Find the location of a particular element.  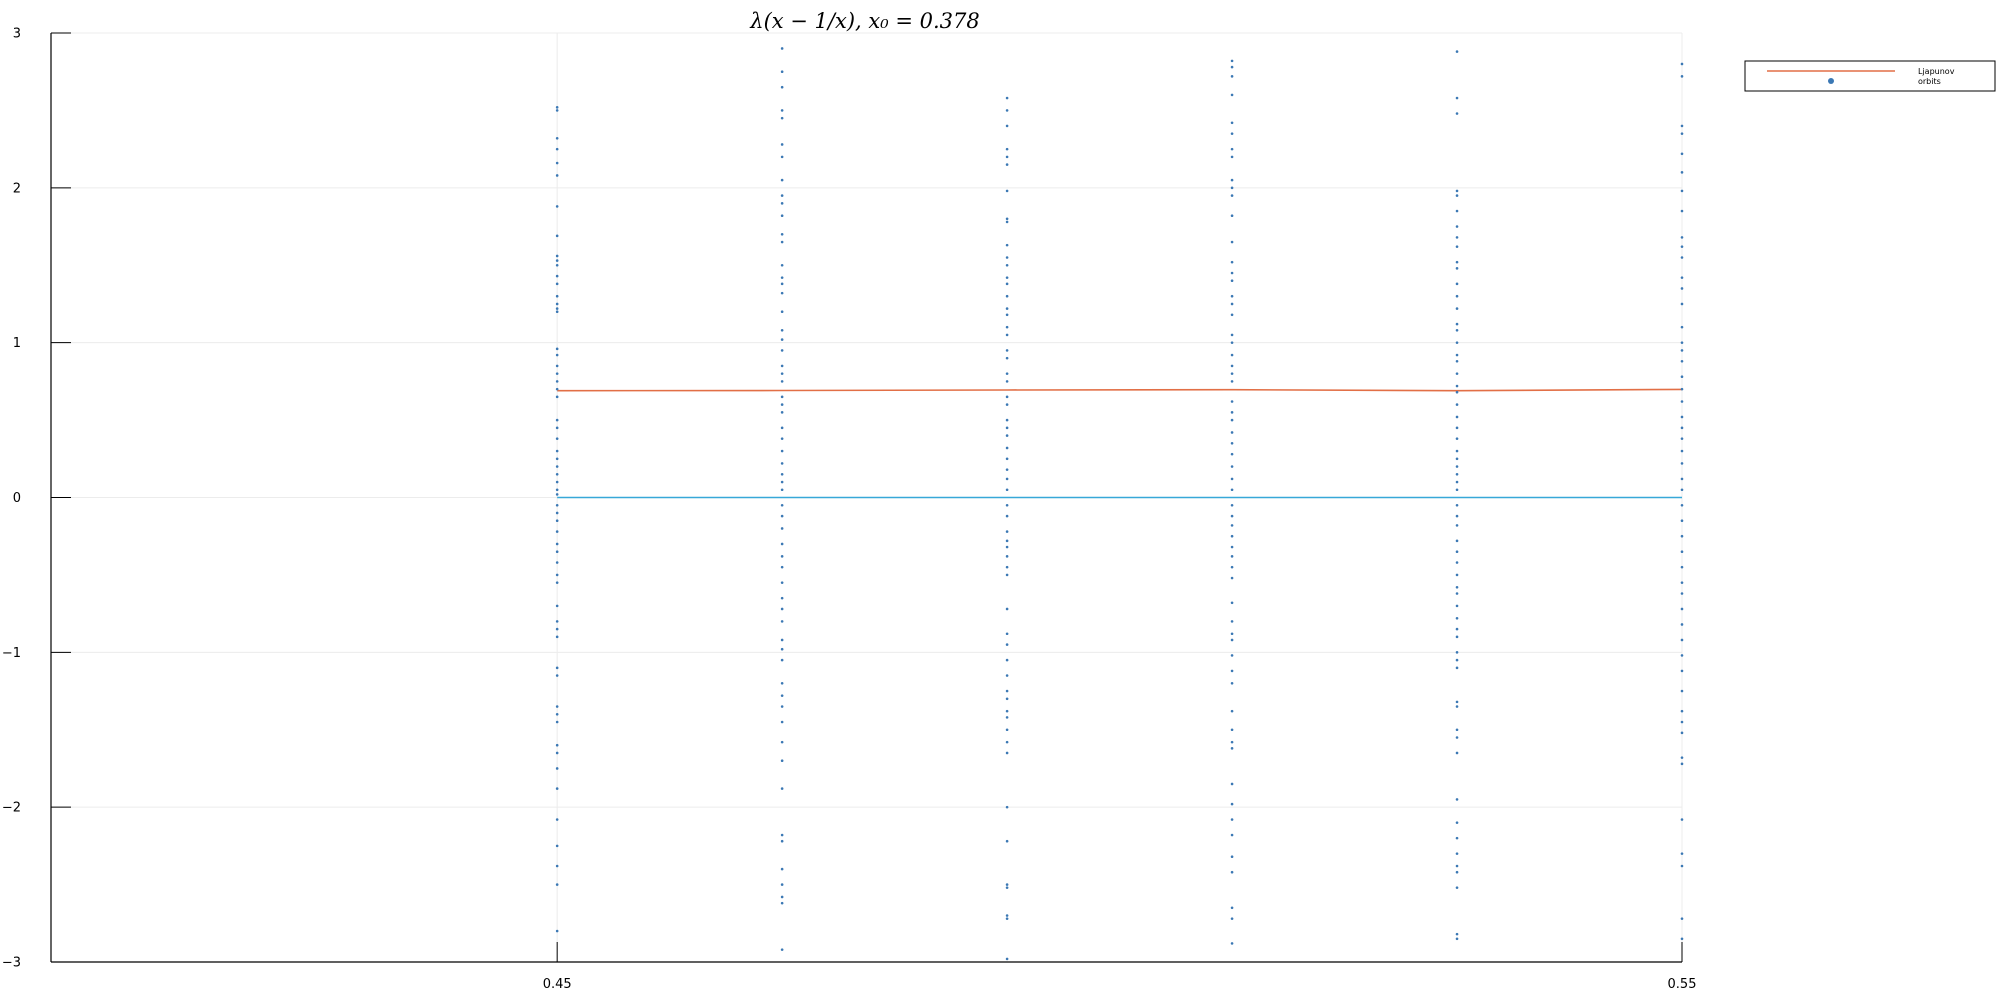

y-tick-label: 2 is located at coordinates (17, 188).